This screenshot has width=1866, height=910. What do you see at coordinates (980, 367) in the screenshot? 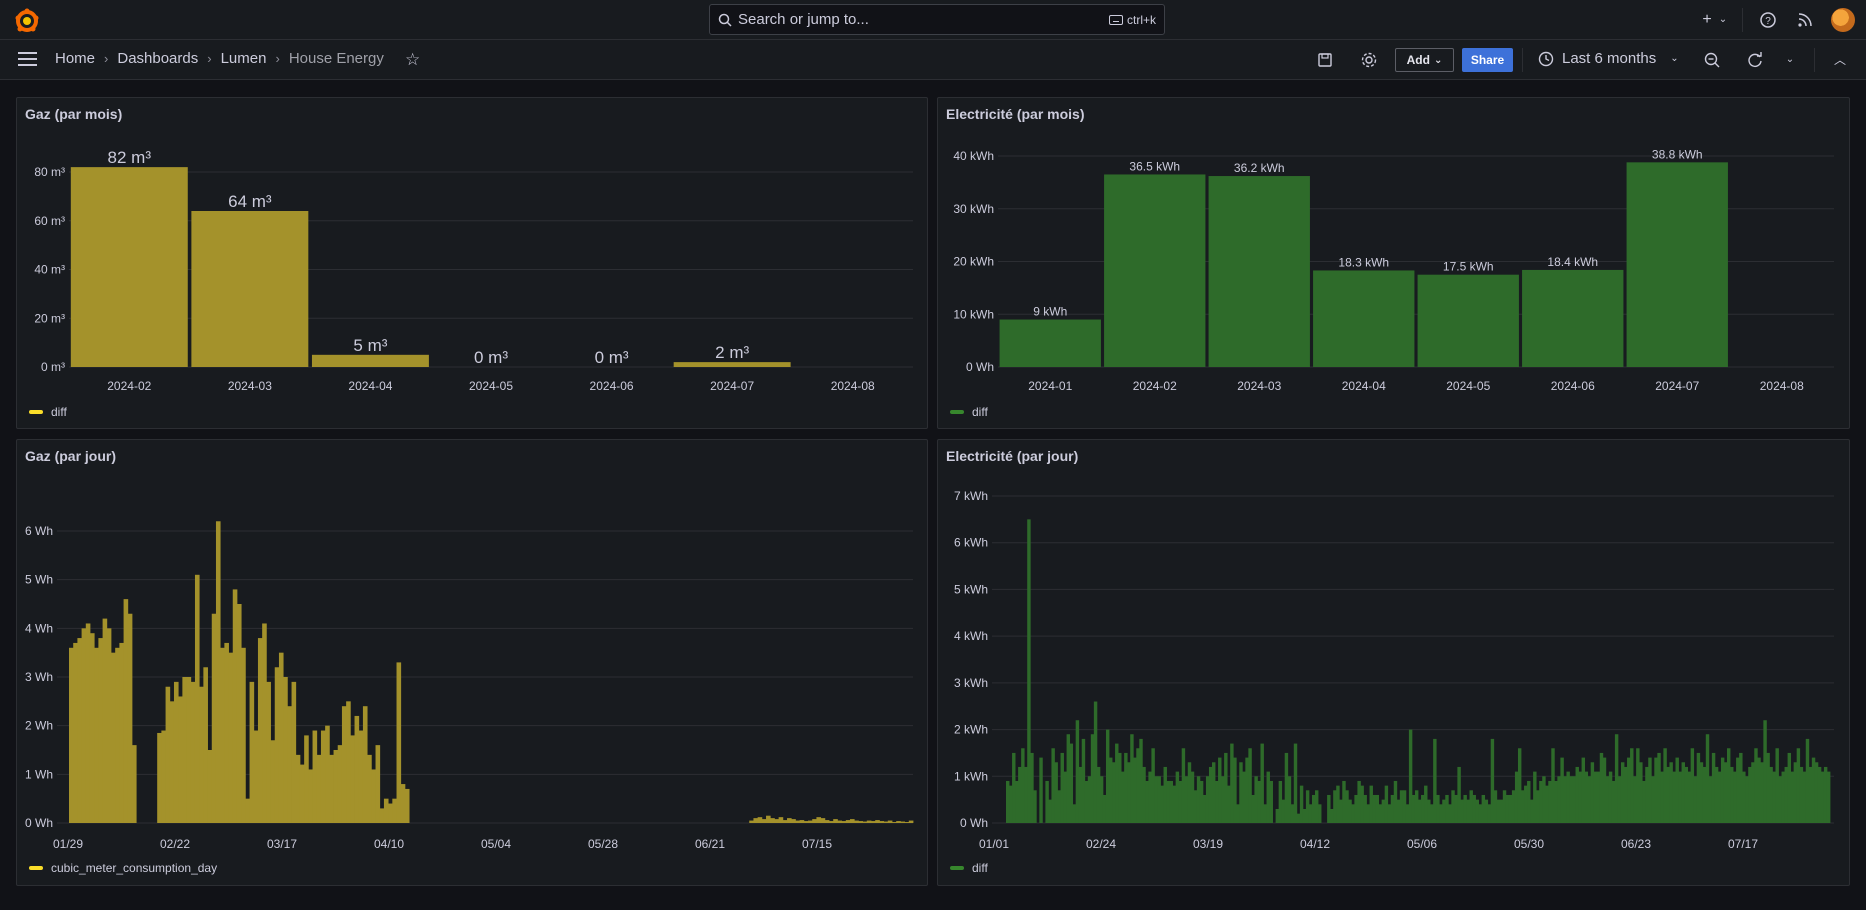
I see `y-tick-label: 0 Wh` at bounding box center [980, 367].